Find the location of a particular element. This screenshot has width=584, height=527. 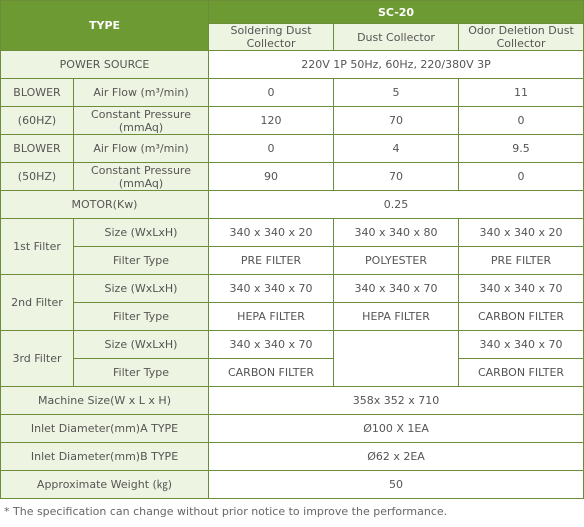

filter3-empty-cell is located at coordinates (396, 358).